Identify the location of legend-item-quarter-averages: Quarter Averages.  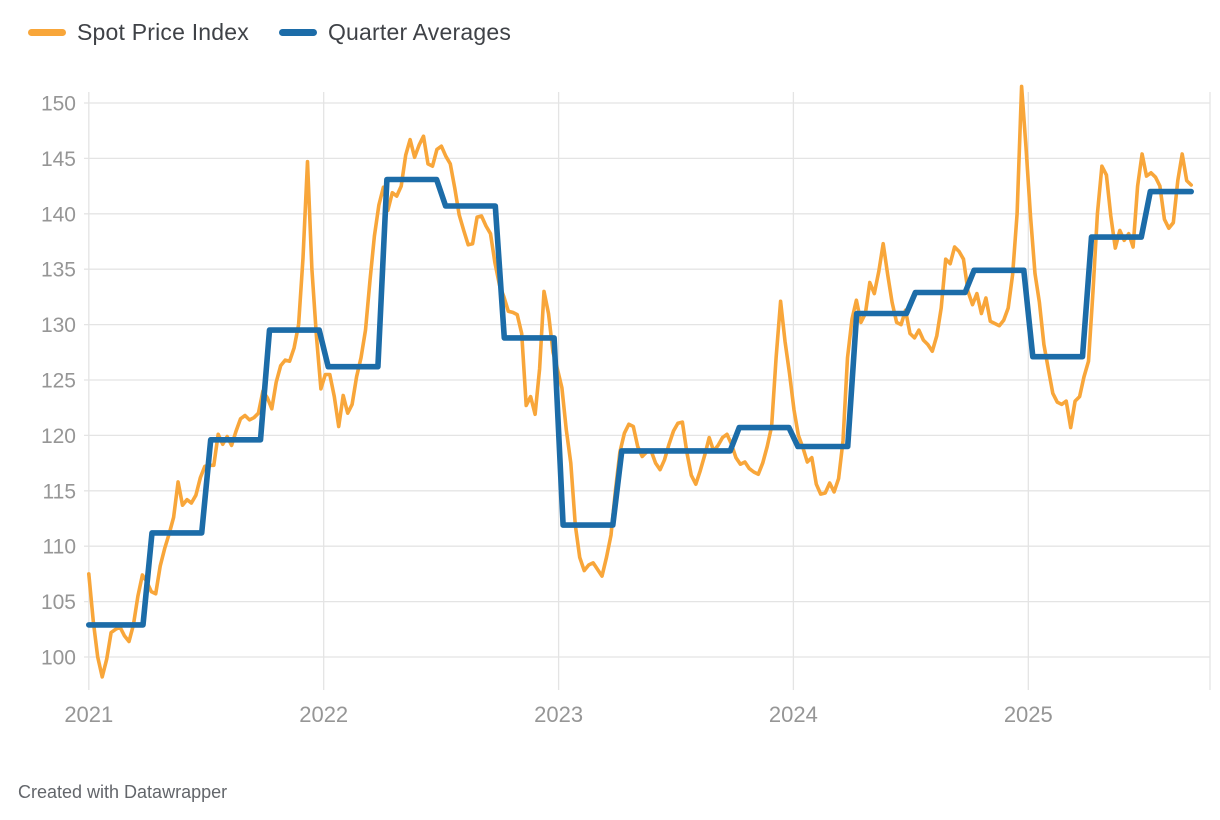
(395, 32).